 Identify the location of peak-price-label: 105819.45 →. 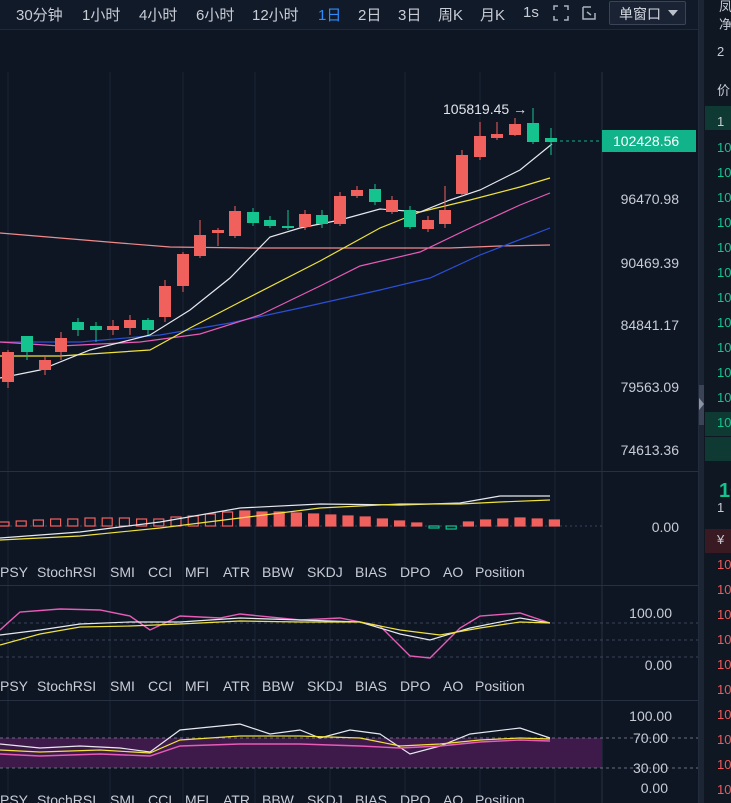
(485, 109).